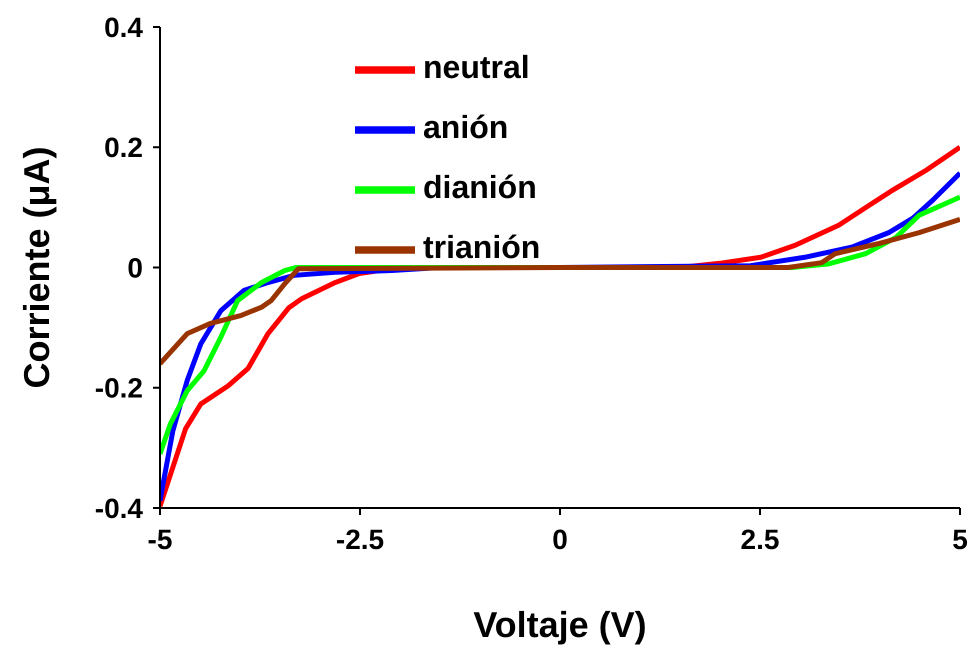  What do you see at coordinates (360, 539) in the screenshot?
I see `x-tick-label: -2.5` at bounding box center [360, 539].